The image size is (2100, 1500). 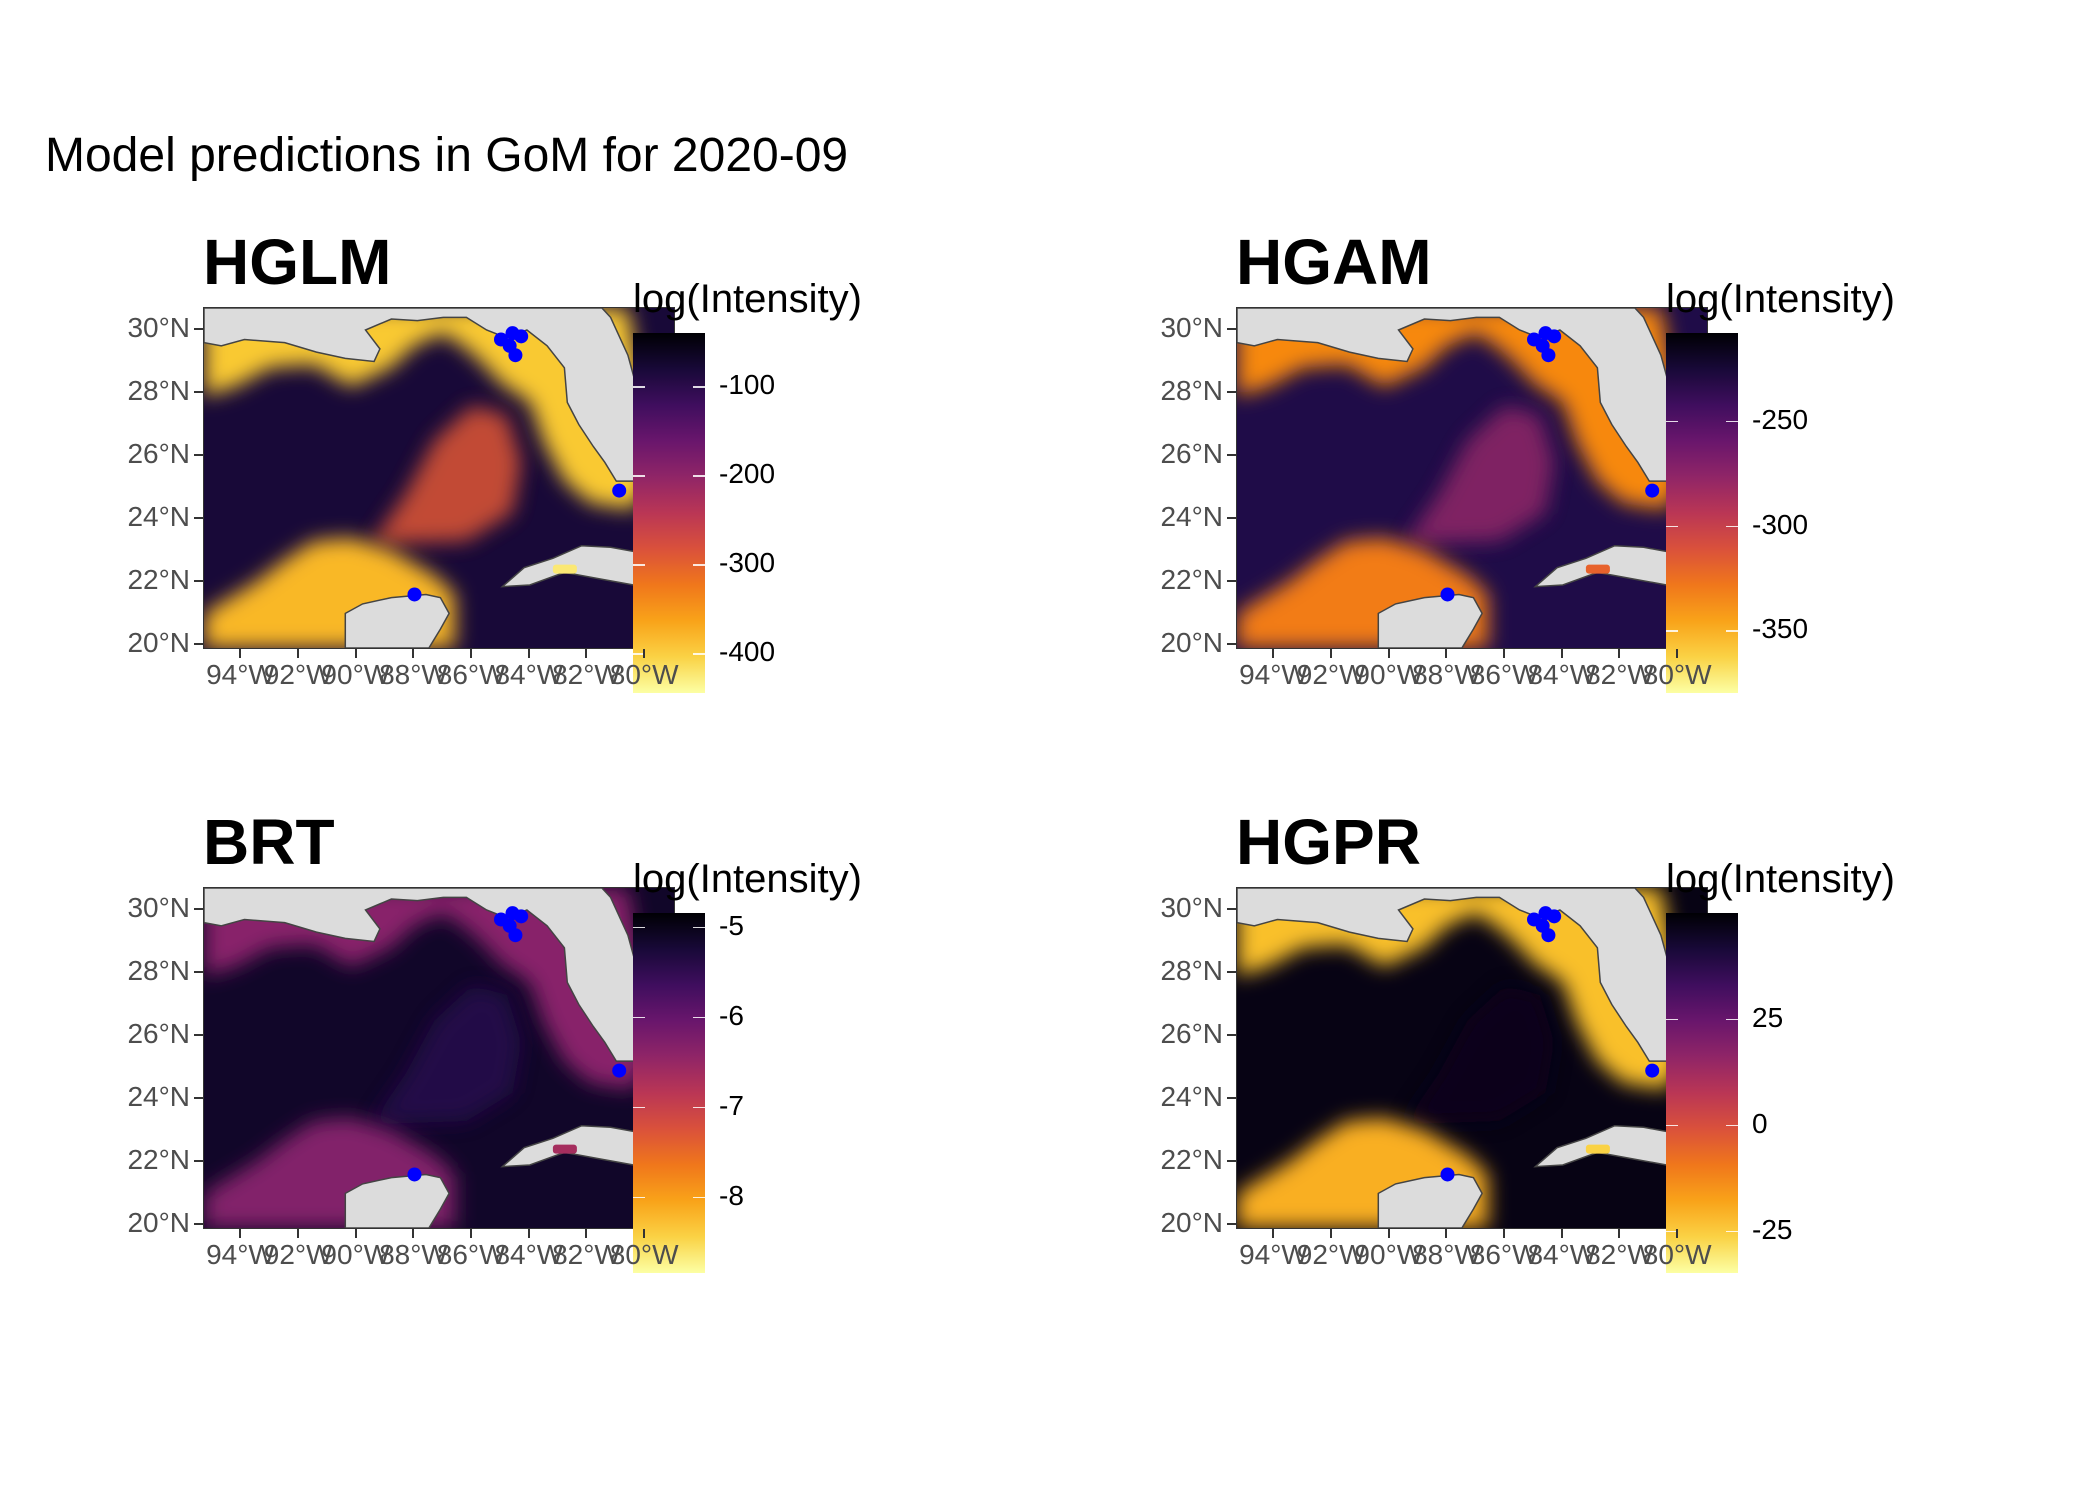 I want to click on colorbar-tick-label: -300, so click(x=1780, y=524).